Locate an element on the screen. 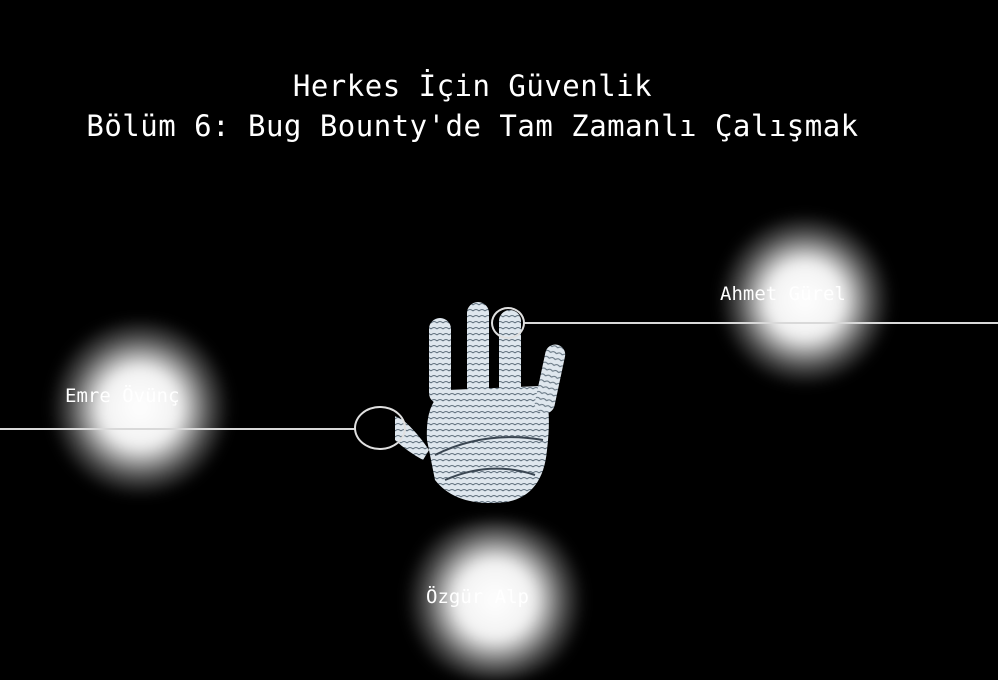 This screenshot has height=680, width=998. name-ahmet-gurel: Ahmet Gürel is located at coordinates (783, 294).